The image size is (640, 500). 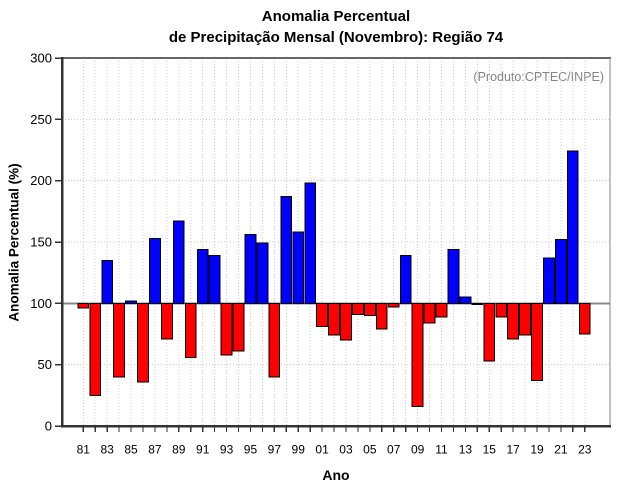 What do you see at coordinates (41, 180) in the screenshot?
I see `y-tick-label-200: 200` at bounding box center [41, 180].